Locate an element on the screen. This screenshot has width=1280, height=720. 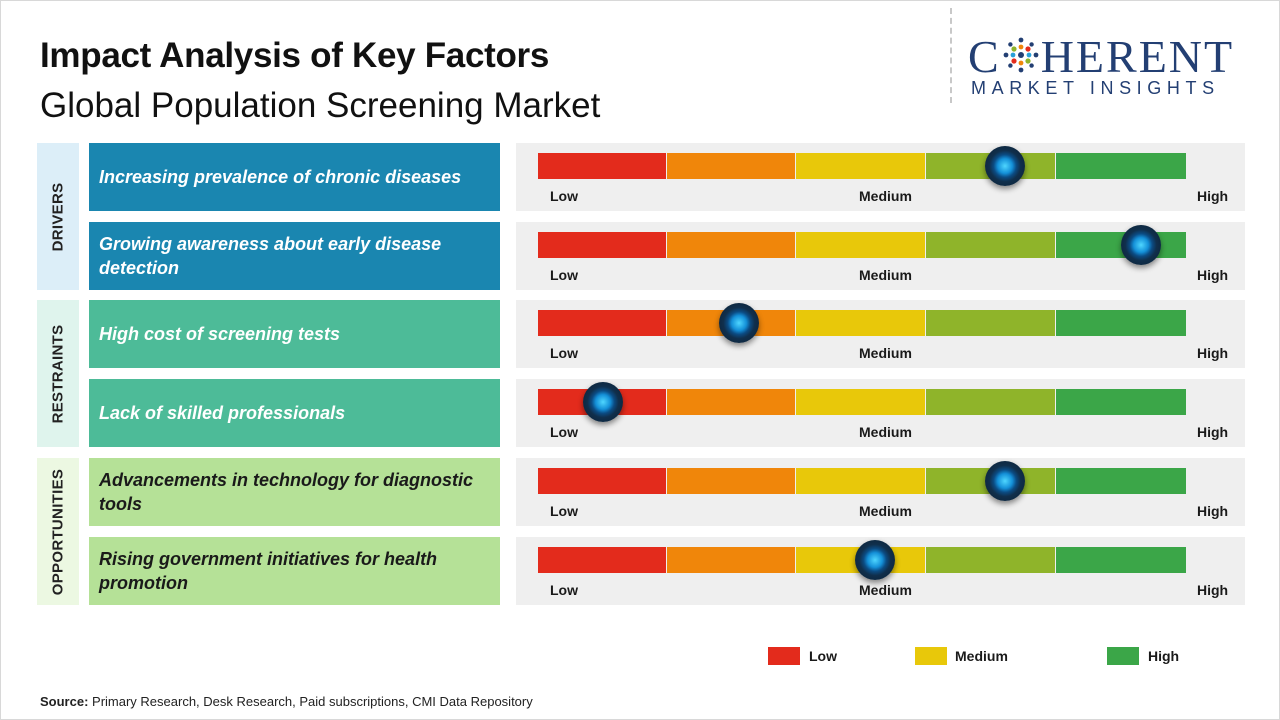
logo-tagline: MARKET INSIGHTS is located at coordinates (1095, 88).